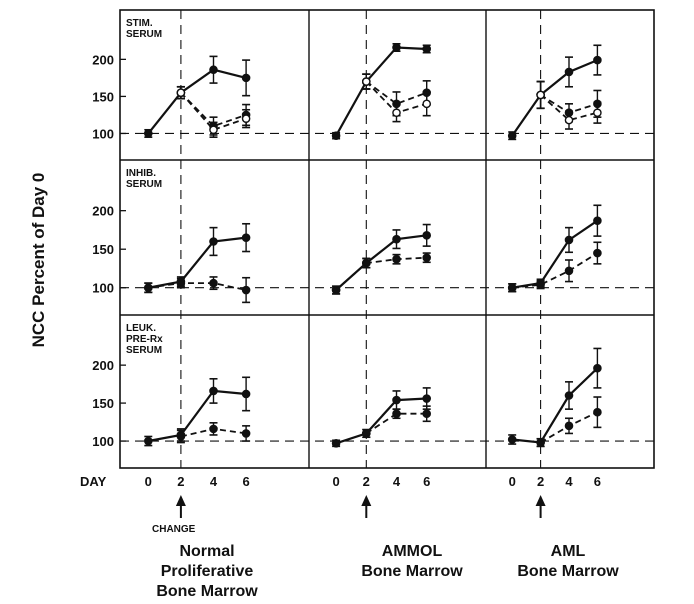  What do you see at coordinates (103, 441) in the screenshot?
I see `y-tick-label: 100` at bounding box center [103, 441].